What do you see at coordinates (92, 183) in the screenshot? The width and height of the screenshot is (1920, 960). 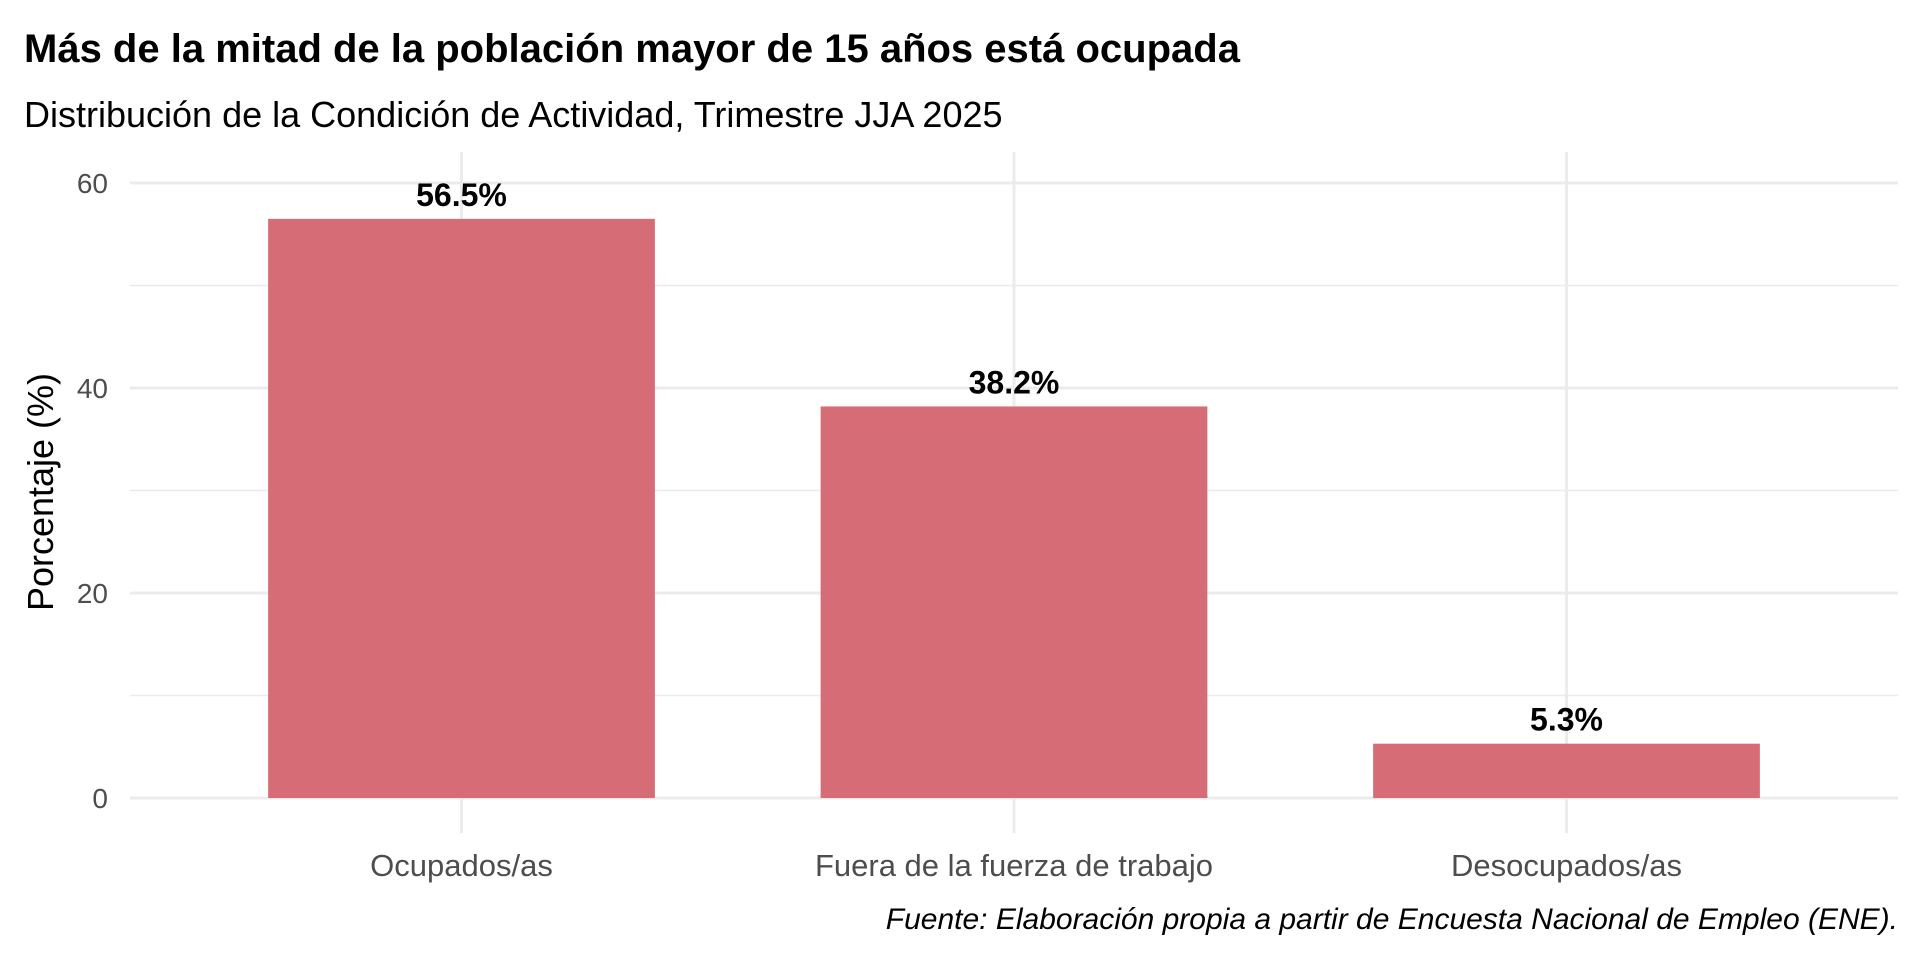 I see `y-tick-label: 60` at bounding box center [92, 183].